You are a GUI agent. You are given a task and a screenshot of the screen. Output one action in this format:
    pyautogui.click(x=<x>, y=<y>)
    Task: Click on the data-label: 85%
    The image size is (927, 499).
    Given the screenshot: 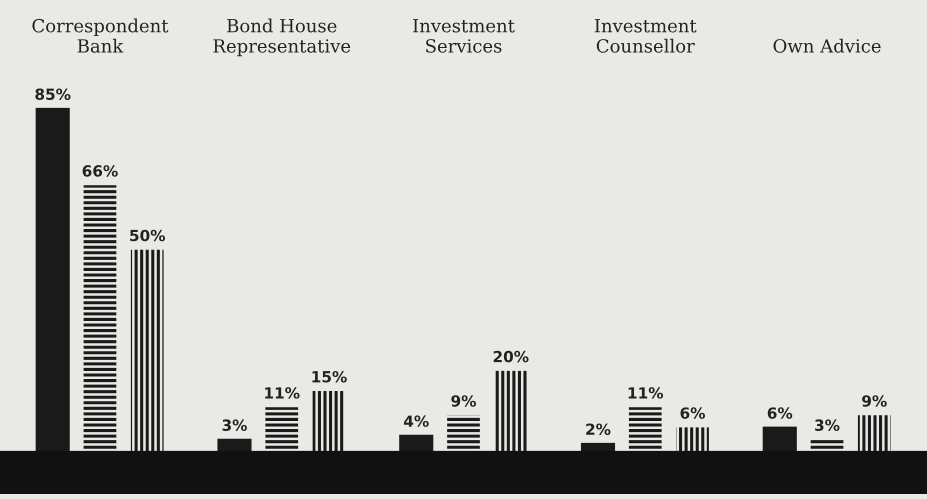 What is the action you would take?
    pyautogui.click(x=53, y=94)
    